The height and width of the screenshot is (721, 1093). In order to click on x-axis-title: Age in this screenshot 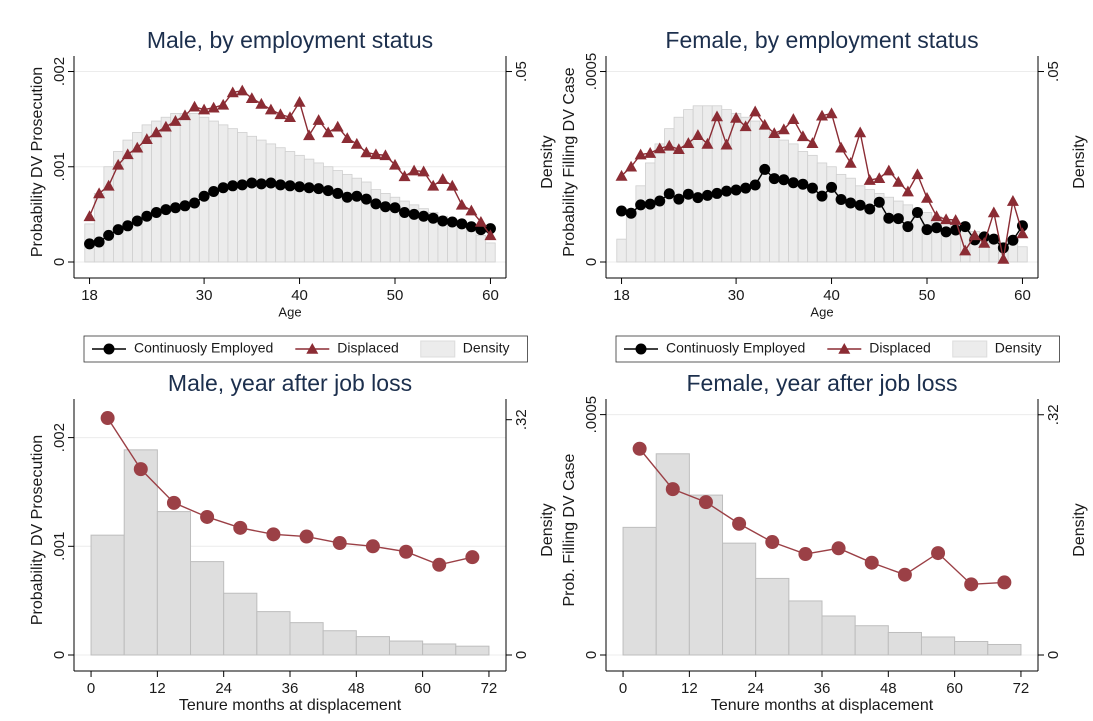, I will do `click(821, 311)`.